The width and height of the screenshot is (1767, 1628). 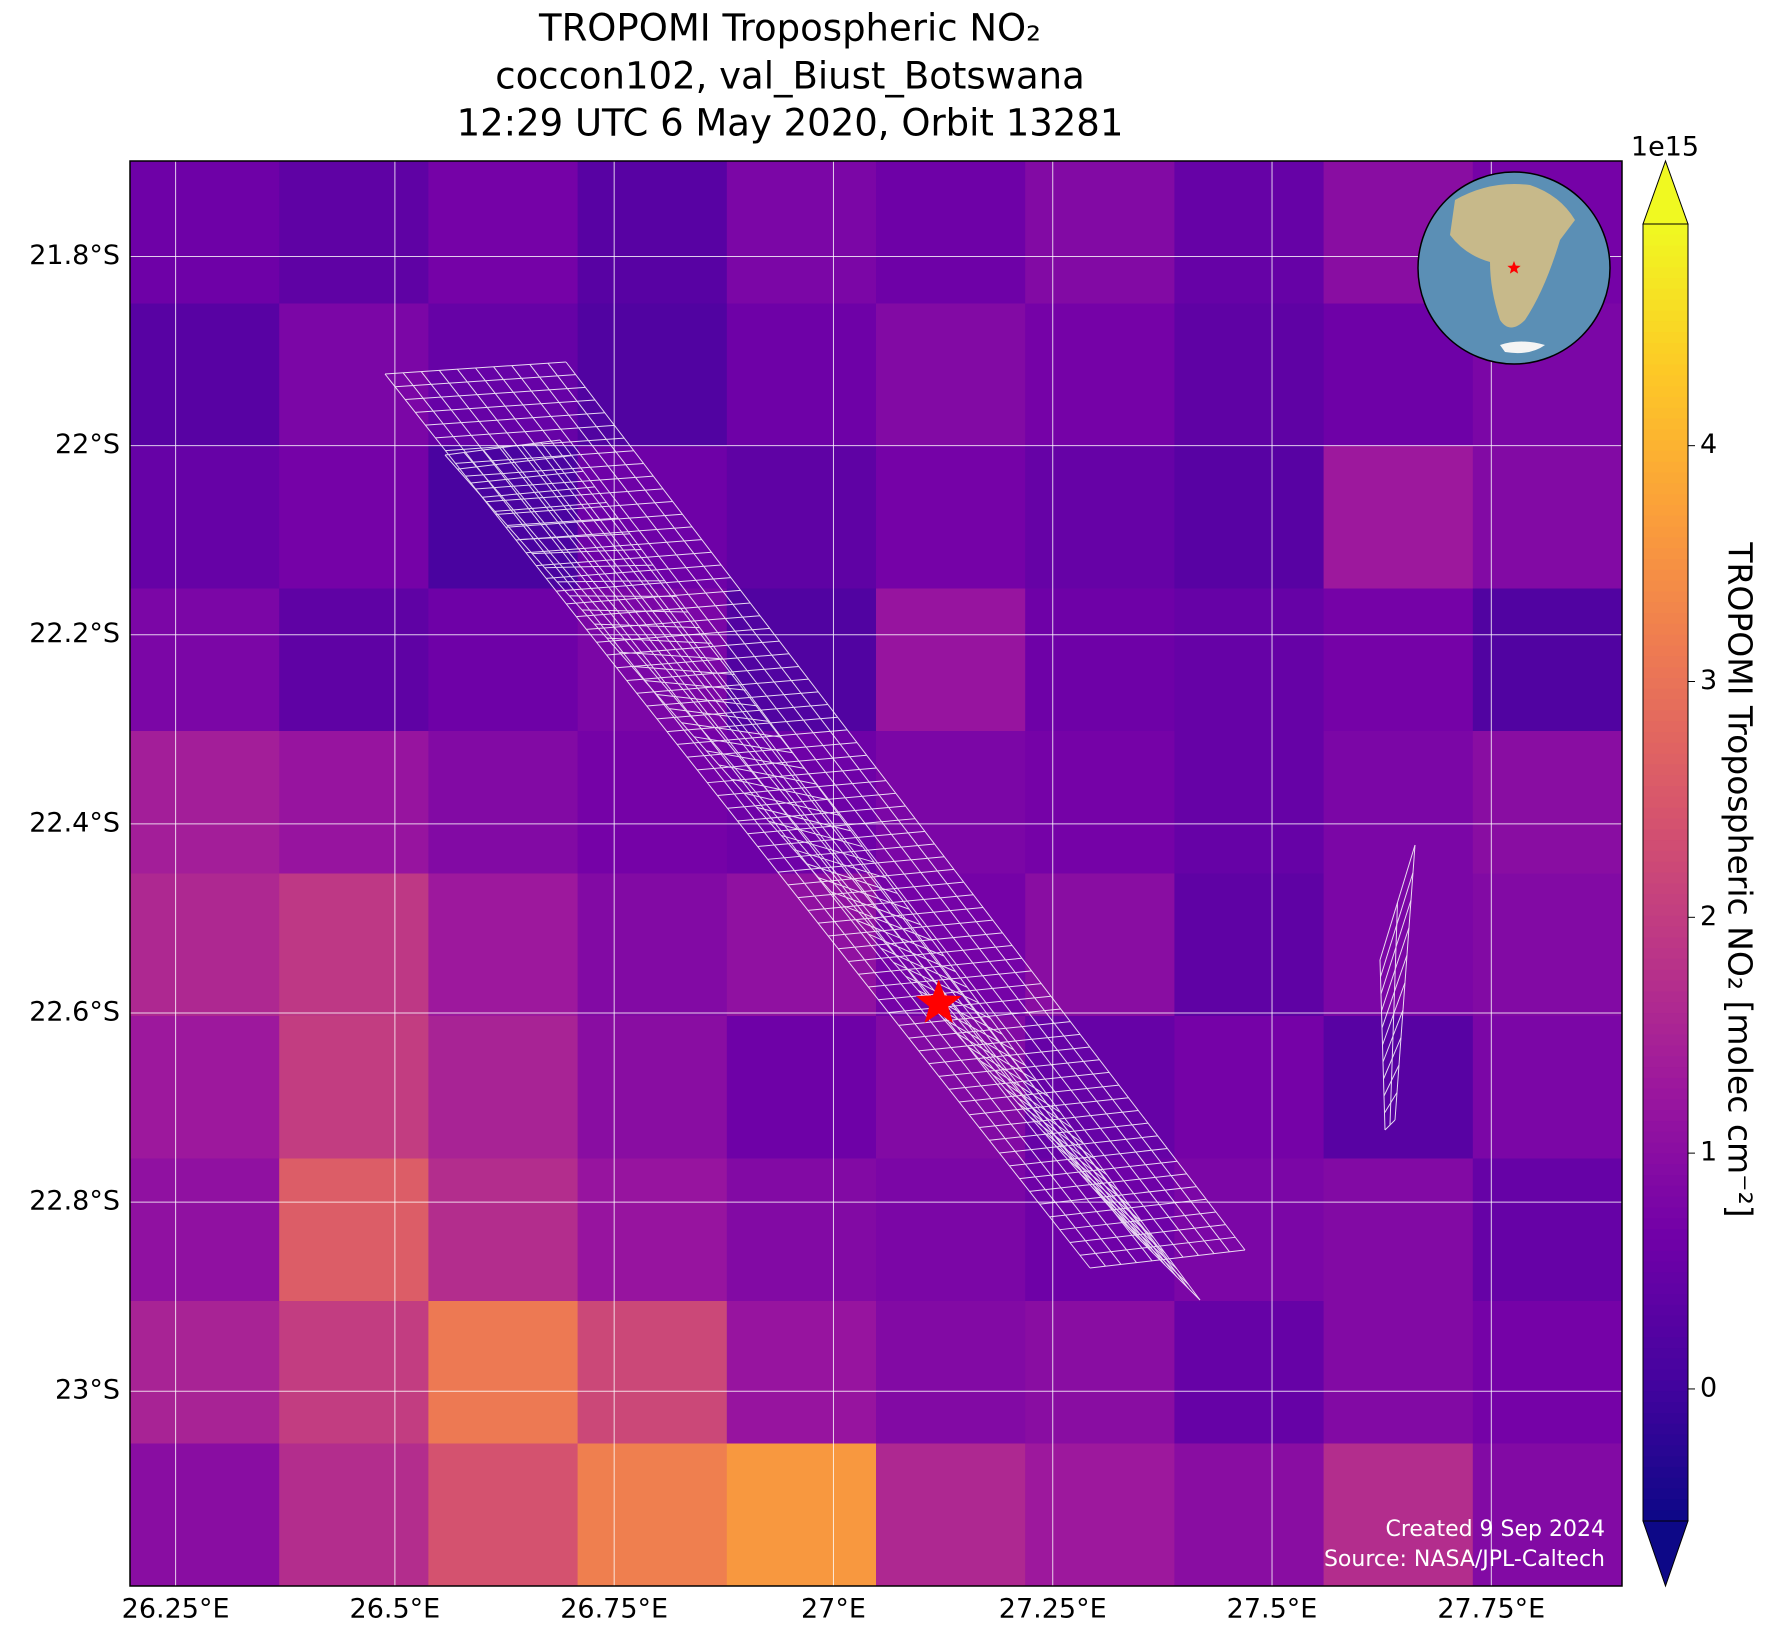 What do you see at coordinates (790, 76) in the screenshot?
I see `title-line: coccon102, val_Biust_Botswana` at bounding box center [790, 76].